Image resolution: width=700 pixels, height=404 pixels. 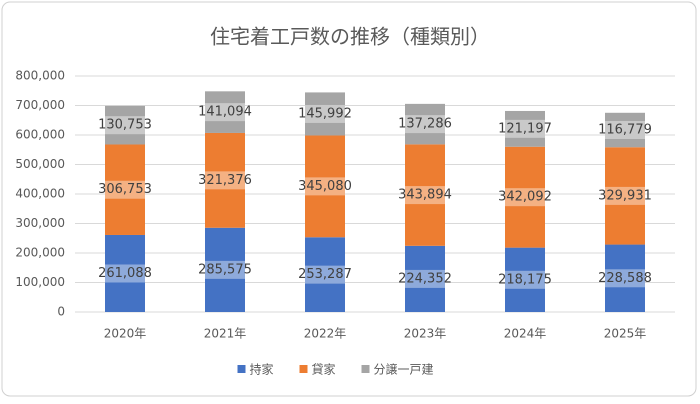 I want to click on x-tick-label: 2021年, so click(x=225, y=334).